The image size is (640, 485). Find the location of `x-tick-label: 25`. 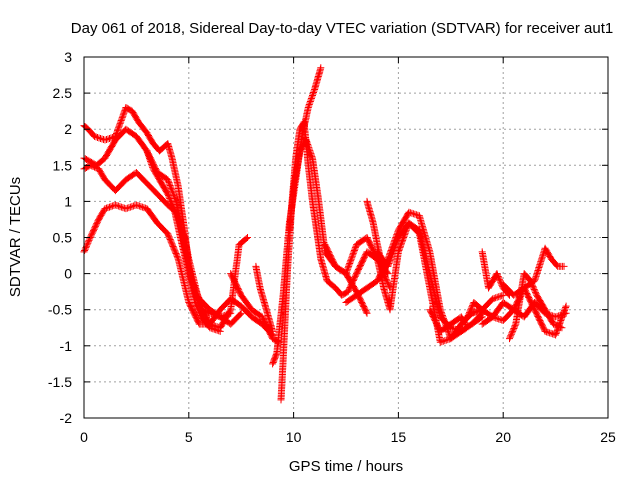

x-tick-label: 25 is located at coordinates (608, 437).